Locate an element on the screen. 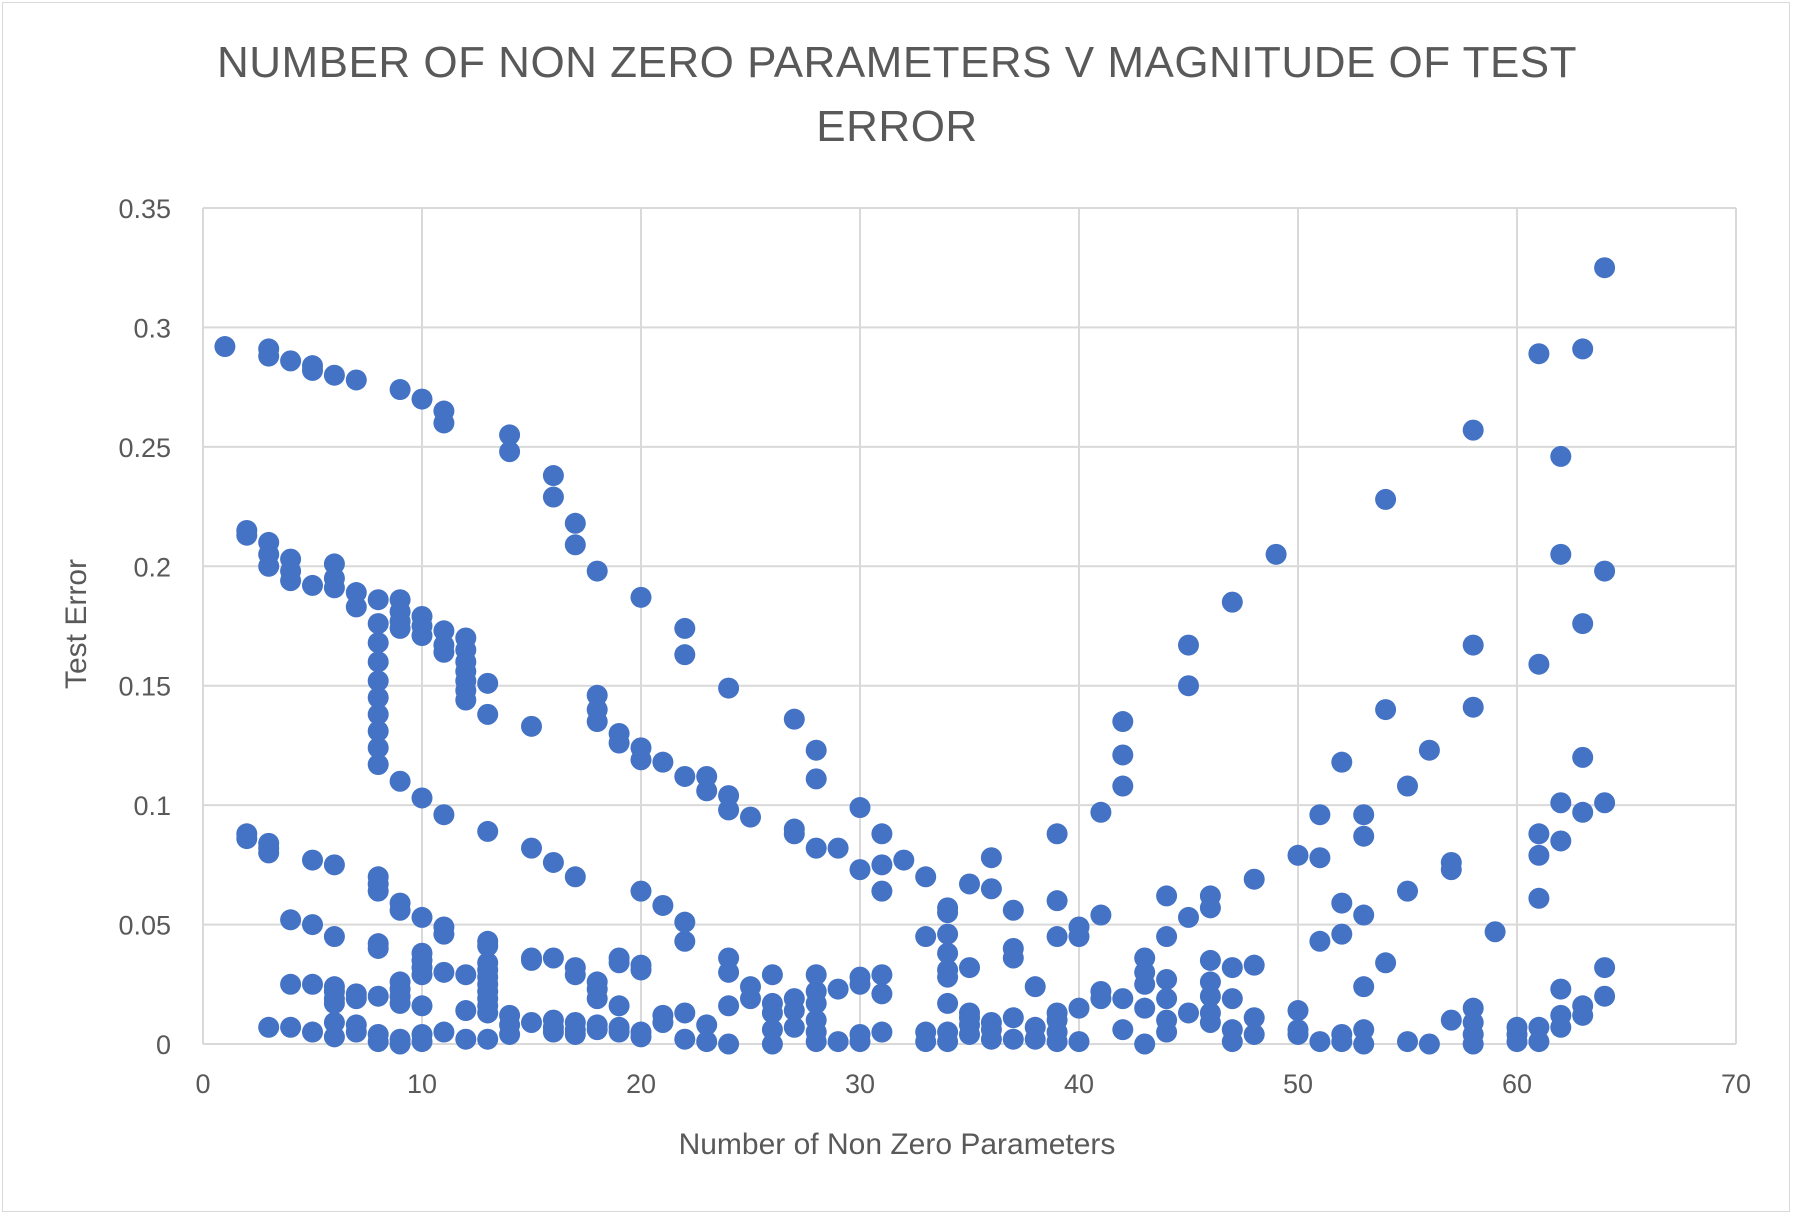  y-tick-label: 0.15 is located at coordinates (144, 687).